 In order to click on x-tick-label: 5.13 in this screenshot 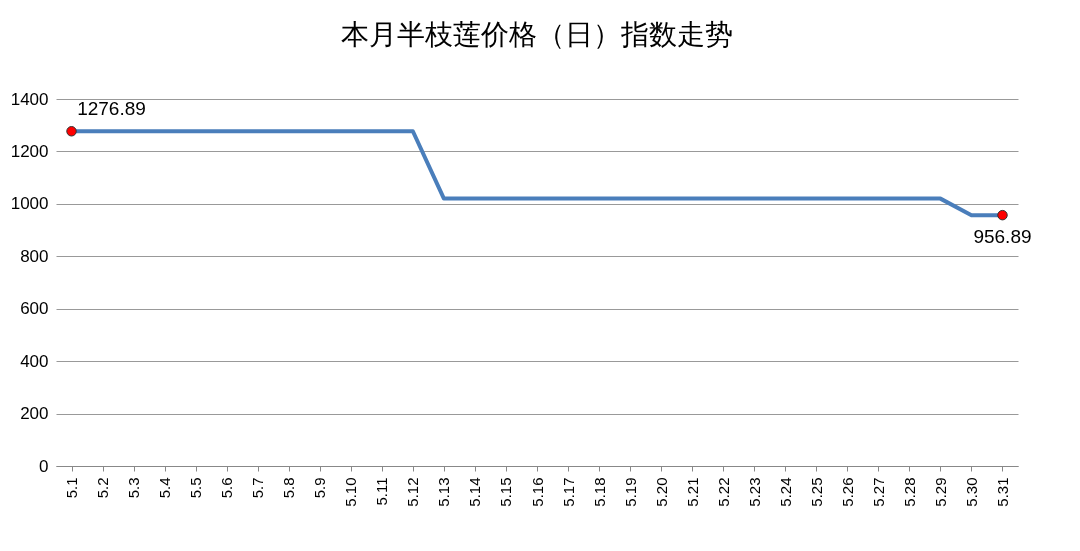, I will do `click(444, 492)`.